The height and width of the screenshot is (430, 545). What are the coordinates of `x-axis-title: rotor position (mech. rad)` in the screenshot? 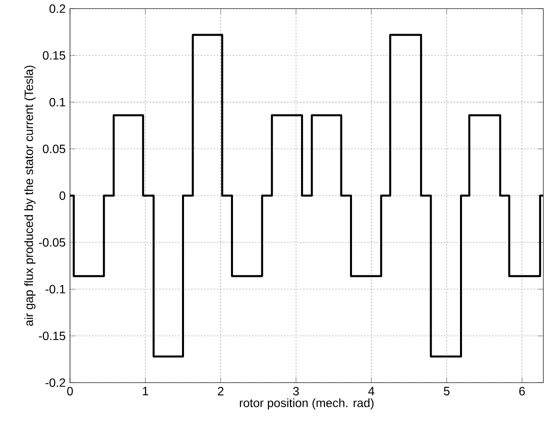 It's located at (307, 404).